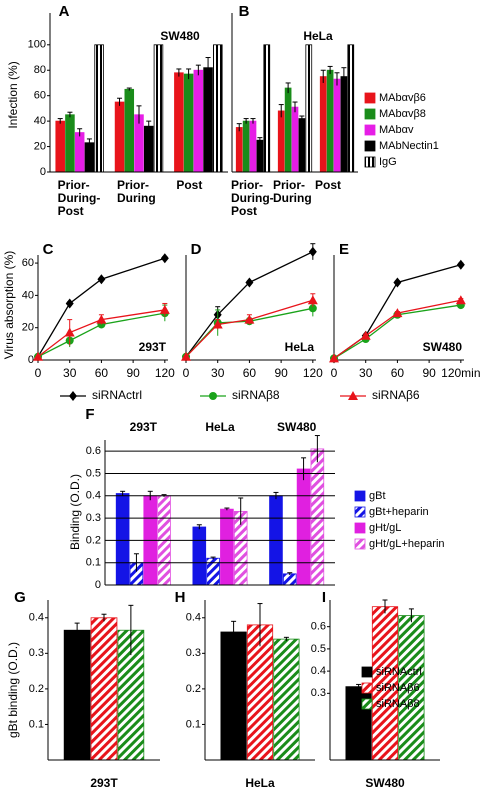 The width and height of the screenshot is (500, 800). I want to click on label-line: During-, so click(79, 198).